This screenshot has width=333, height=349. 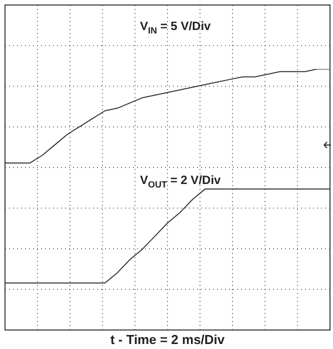 What do you see at coordinates (168, 339) in the screenshot?
I see `x-axis-title: t - Time = 2 ms/Div` at bounding box center [168, 339].